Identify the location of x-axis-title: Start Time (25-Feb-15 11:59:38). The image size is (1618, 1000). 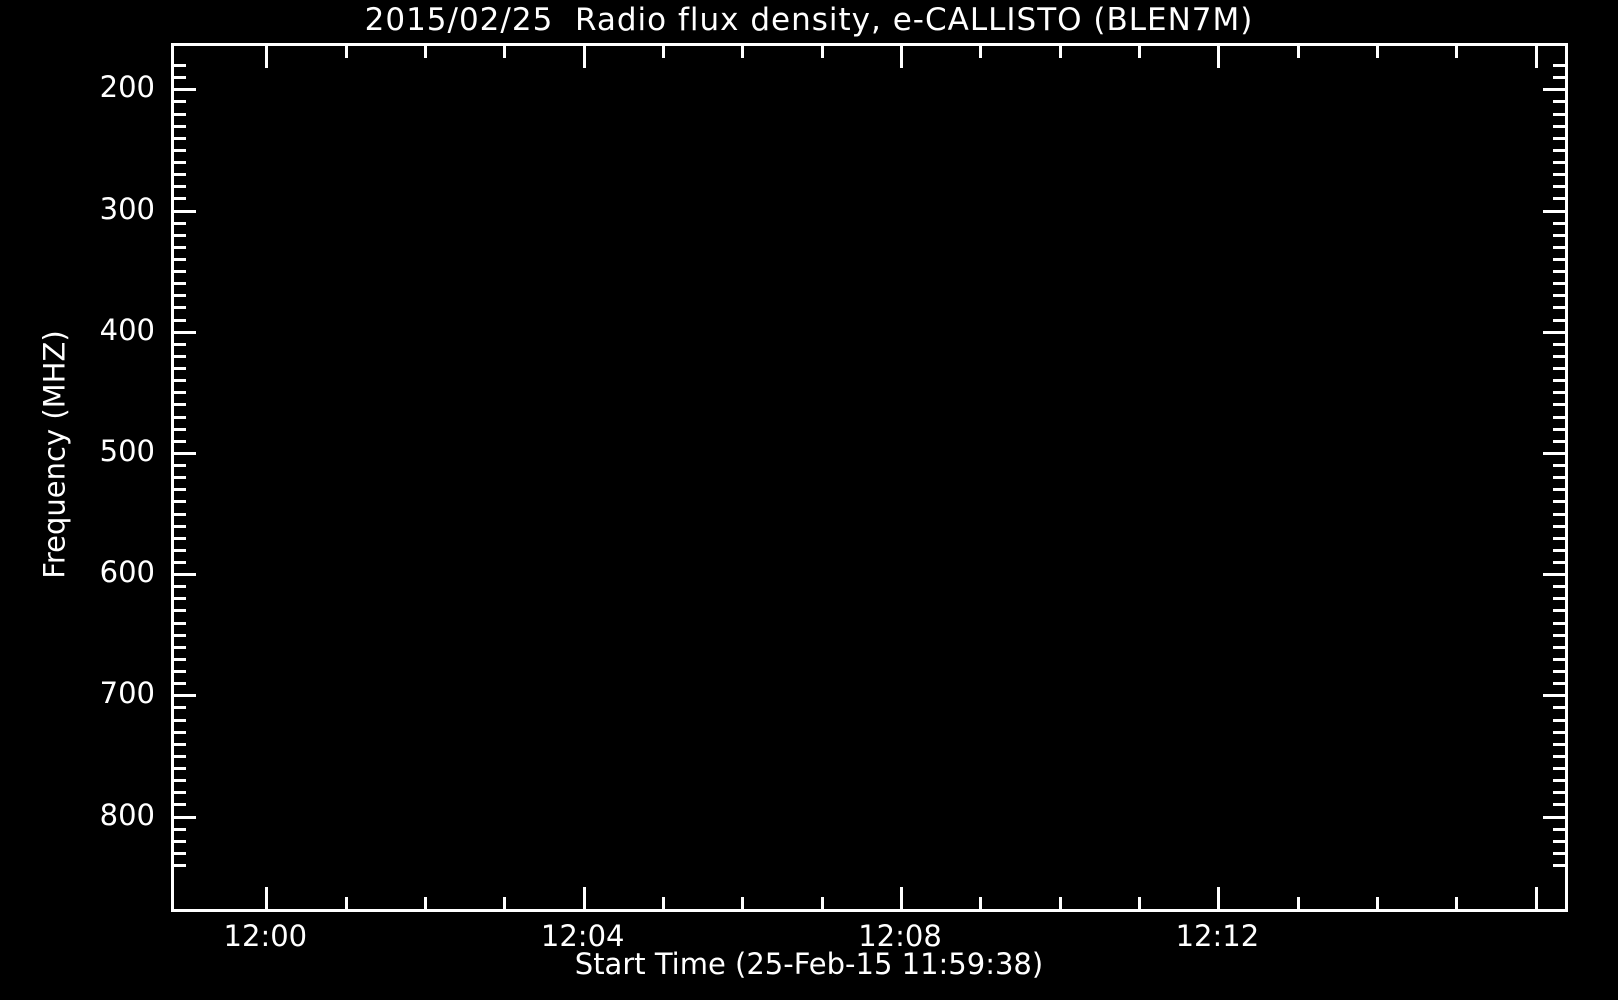
(809, 964).